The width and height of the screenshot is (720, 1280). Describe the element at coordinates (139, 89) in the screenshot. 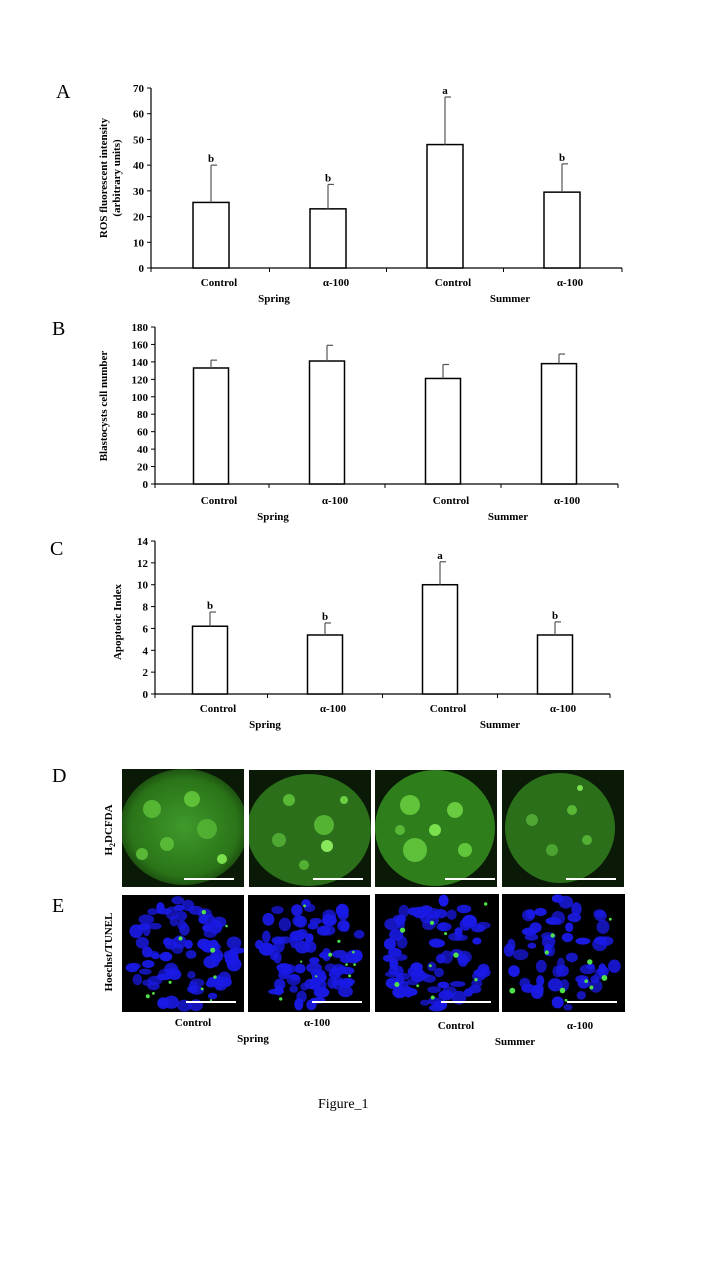

I see `y-tick-label: 70` at that location.